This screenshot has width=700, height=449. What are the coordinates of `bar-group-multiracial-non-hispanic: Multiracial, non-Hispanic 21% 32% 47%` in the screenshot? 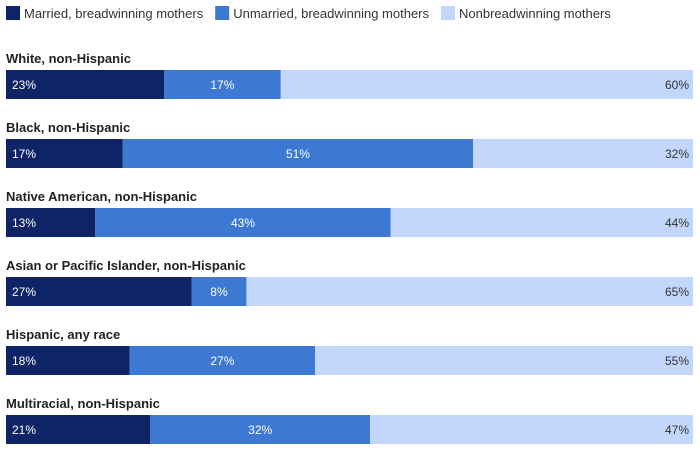 It's located at (349, 420).